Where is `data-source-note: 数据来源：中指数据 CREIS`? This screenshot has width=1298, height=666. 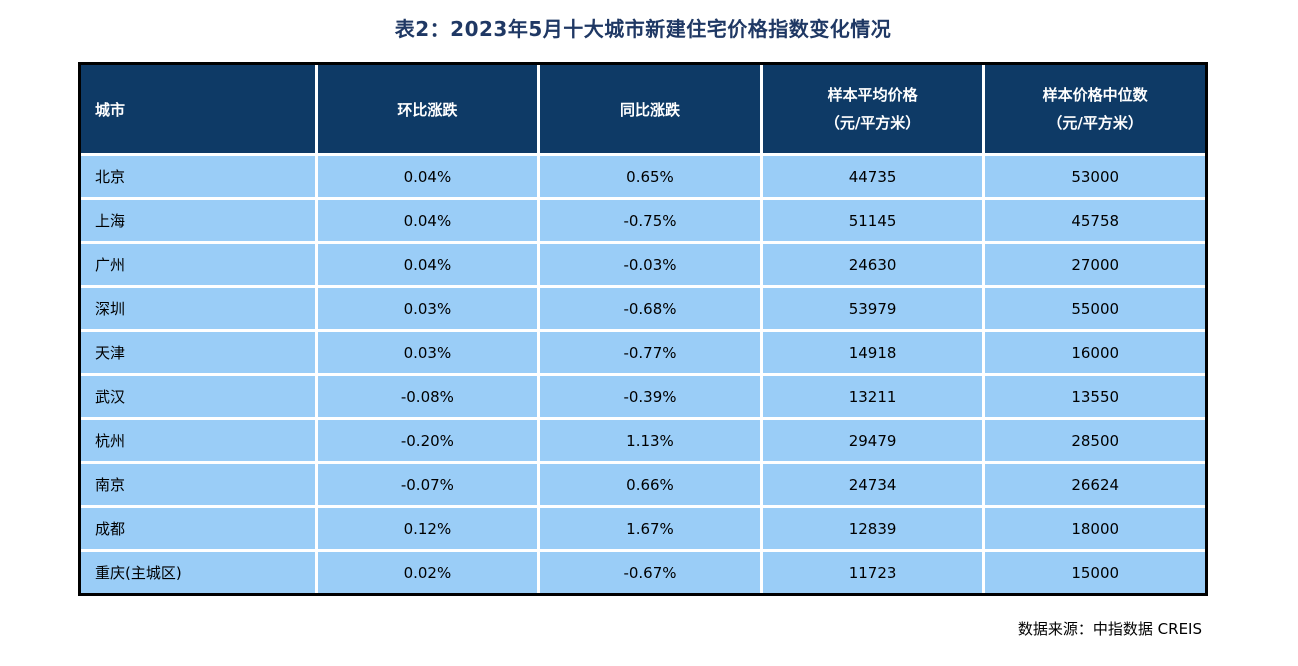
data-source-note: 数据来源：中指数据 CREIS is located at coordinates (1109, 629).